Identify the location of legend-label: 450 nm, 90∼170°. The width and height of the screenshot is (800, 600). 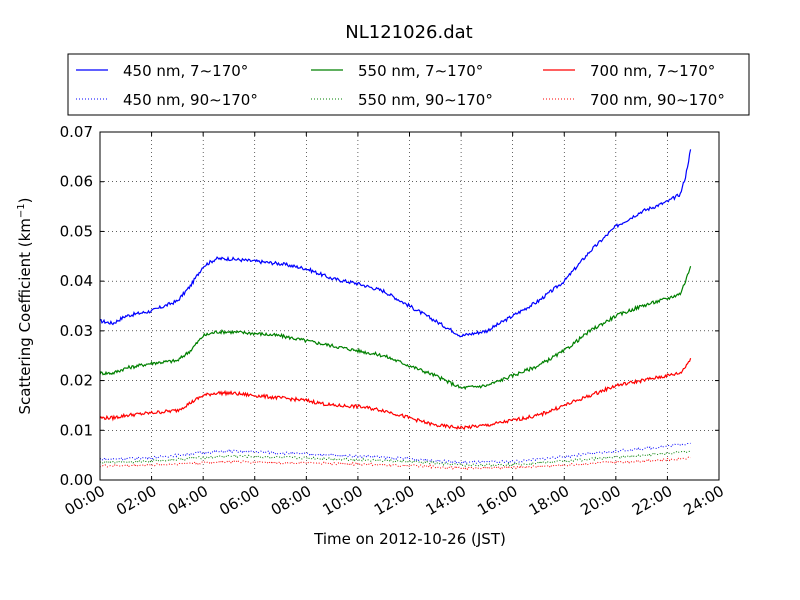
(190, 100).